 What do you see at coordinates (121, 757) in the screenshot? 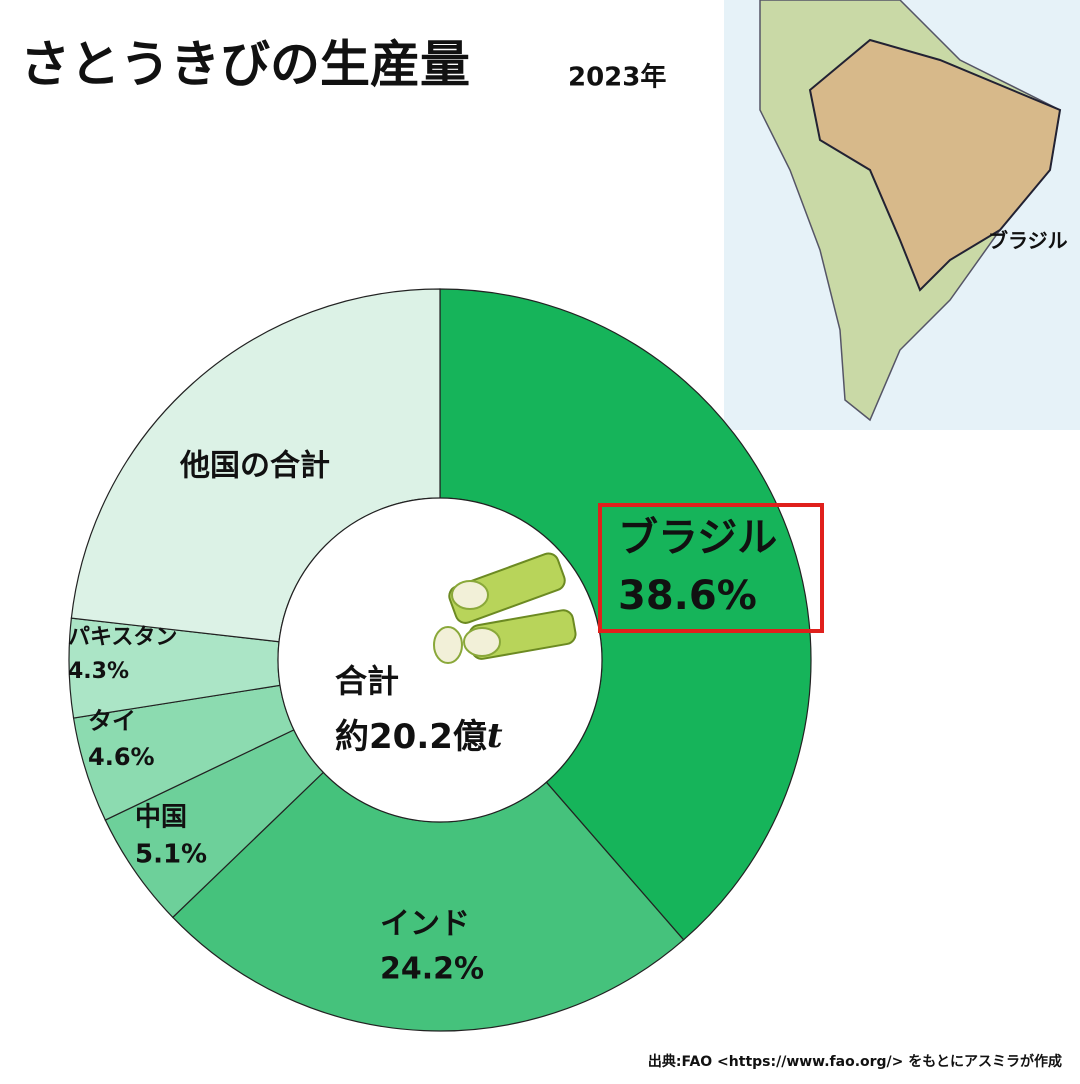
I see `value-label: 4.6%` at bounding box center [121, 757].